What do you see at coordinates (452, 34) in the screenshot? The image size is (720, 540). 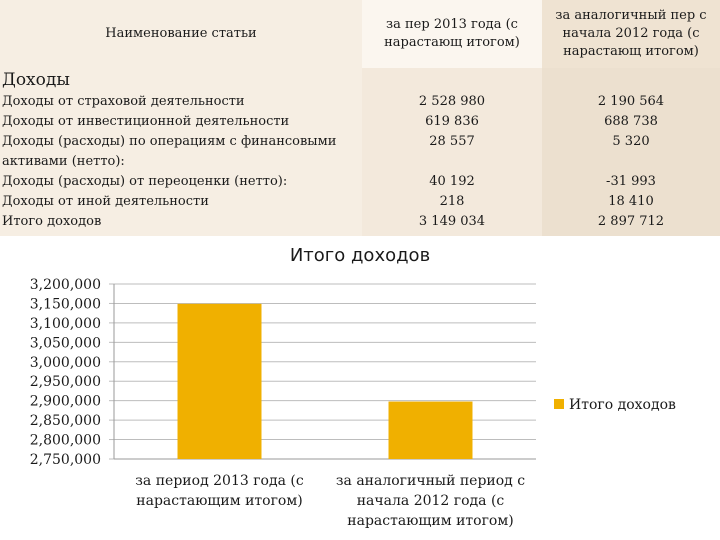 I see `header-period-2013: за пер 2013 года (с нарастающ итогом)` at bounding box center [452, 34].